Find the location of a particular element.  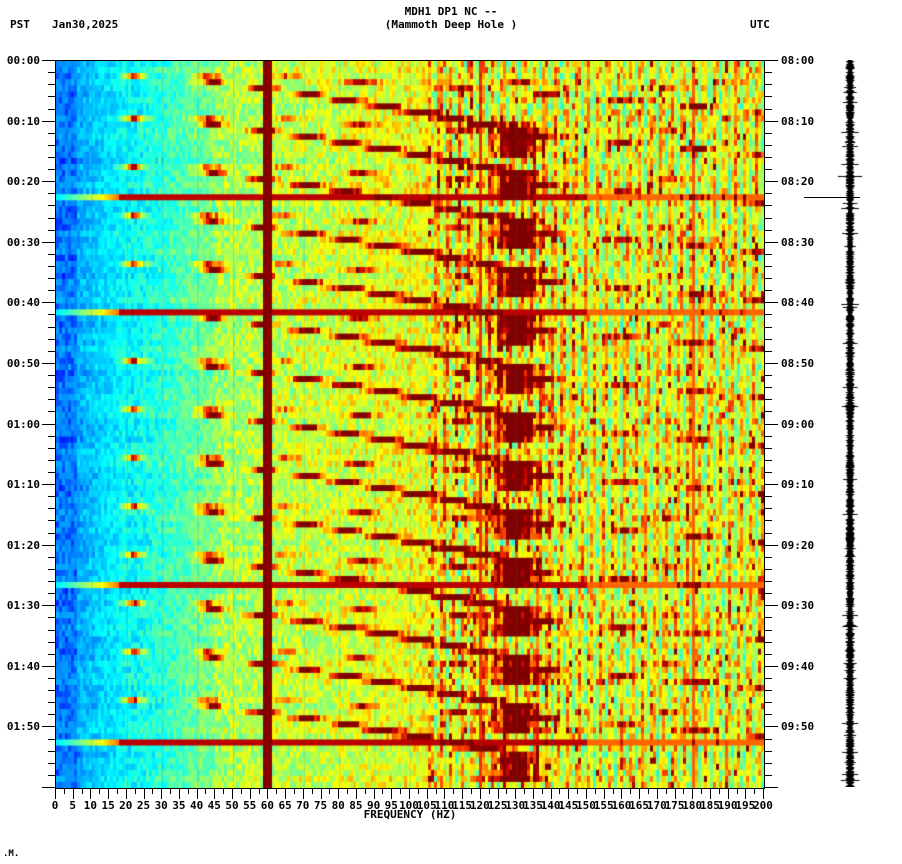

major-time-tick-pst is located at coordinates (49, 182).